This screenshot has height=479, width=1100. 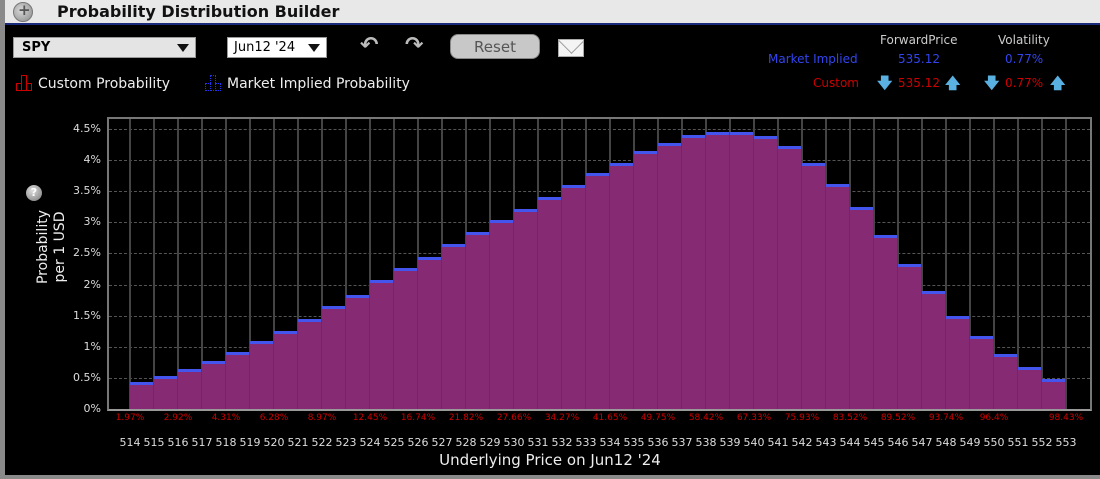 I want to click on y-tick-label: 2.5%, so click(x=87, y=253).